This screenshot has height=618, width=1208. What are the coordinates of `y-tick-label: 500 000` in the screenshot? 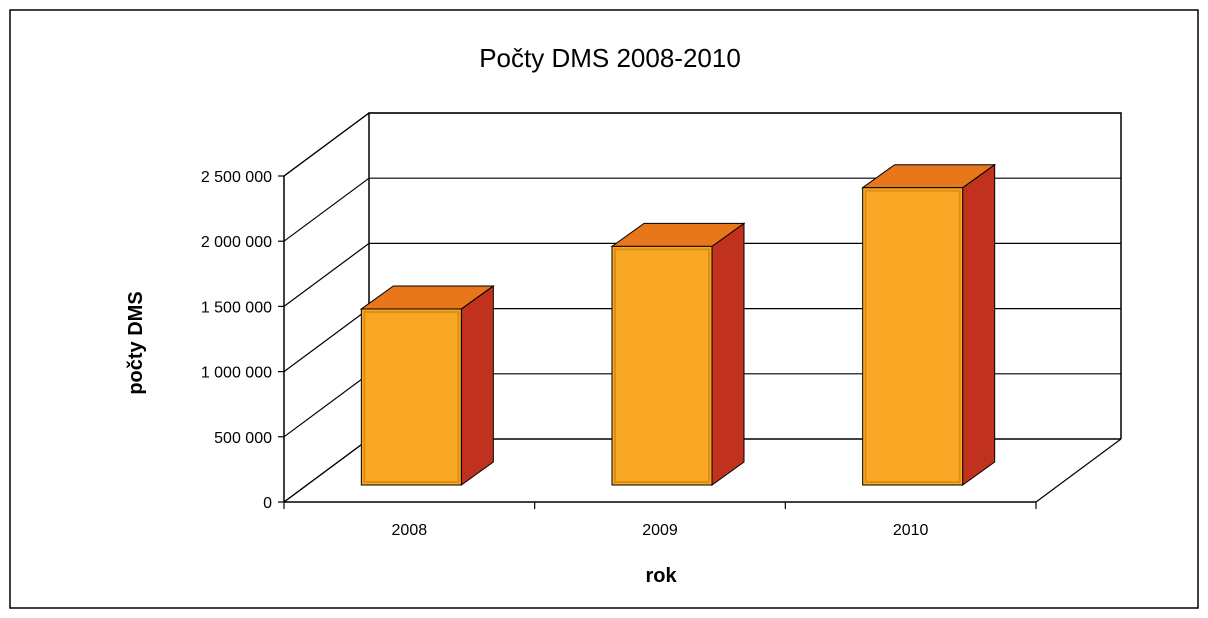 It's located at (243, 438).